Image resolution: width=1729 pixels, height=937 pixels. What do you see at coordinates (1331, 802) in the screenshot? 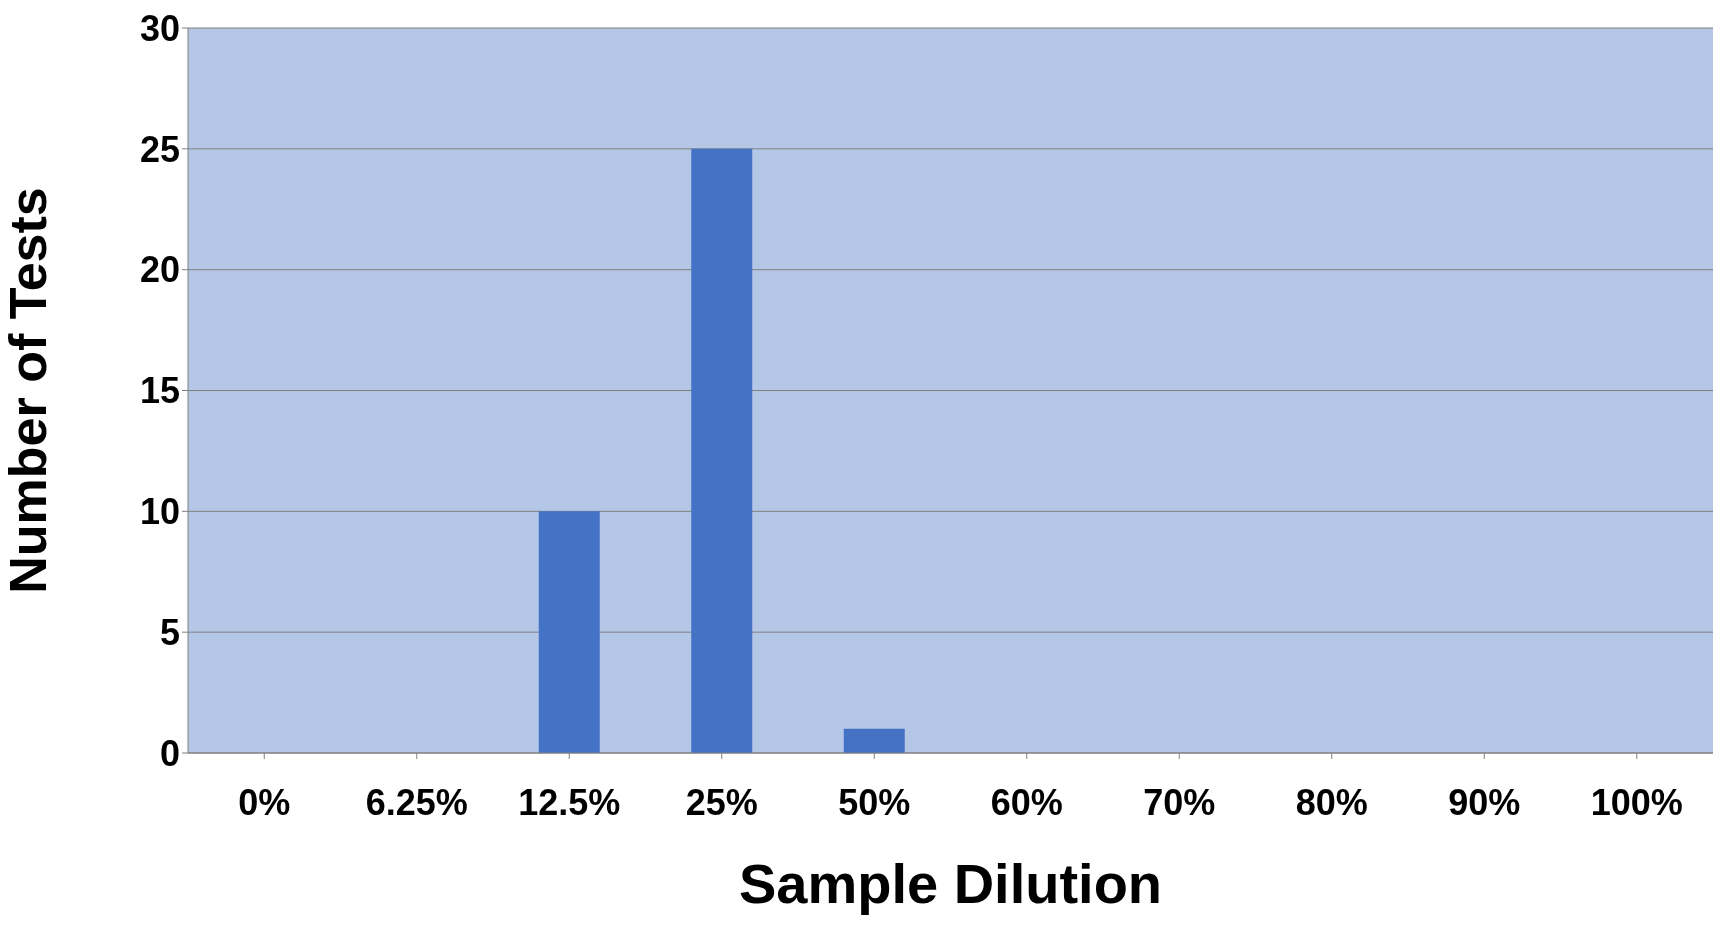
I see `x-tick-label: 80%` at bounding box center [1331, 802].